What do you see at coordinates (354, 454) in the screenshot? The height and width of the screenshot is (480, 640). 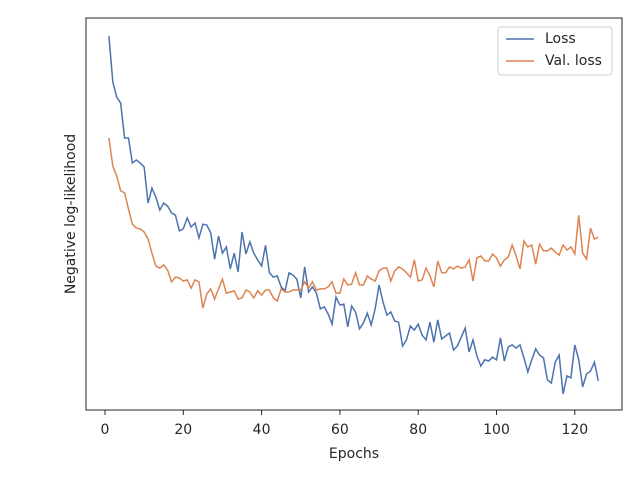 I see `x-axis-label: Epochs` at bounding box center [354, 454].